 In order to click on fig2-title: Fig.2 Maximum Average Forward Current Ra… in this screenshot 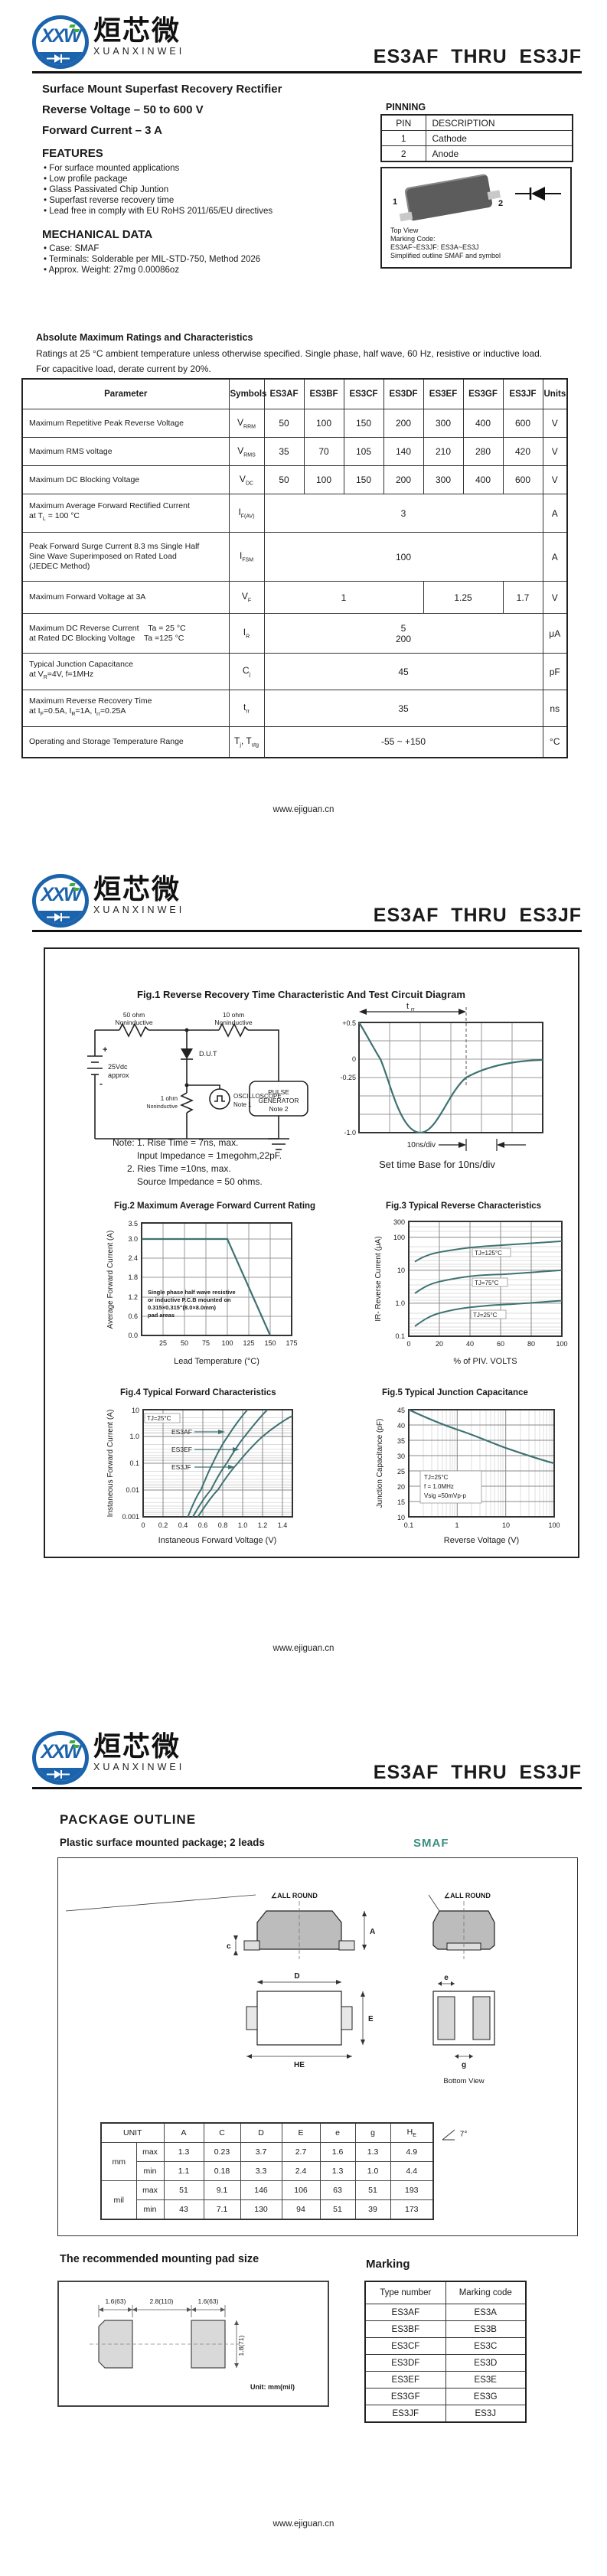, I will do `click(215, 1206)`.